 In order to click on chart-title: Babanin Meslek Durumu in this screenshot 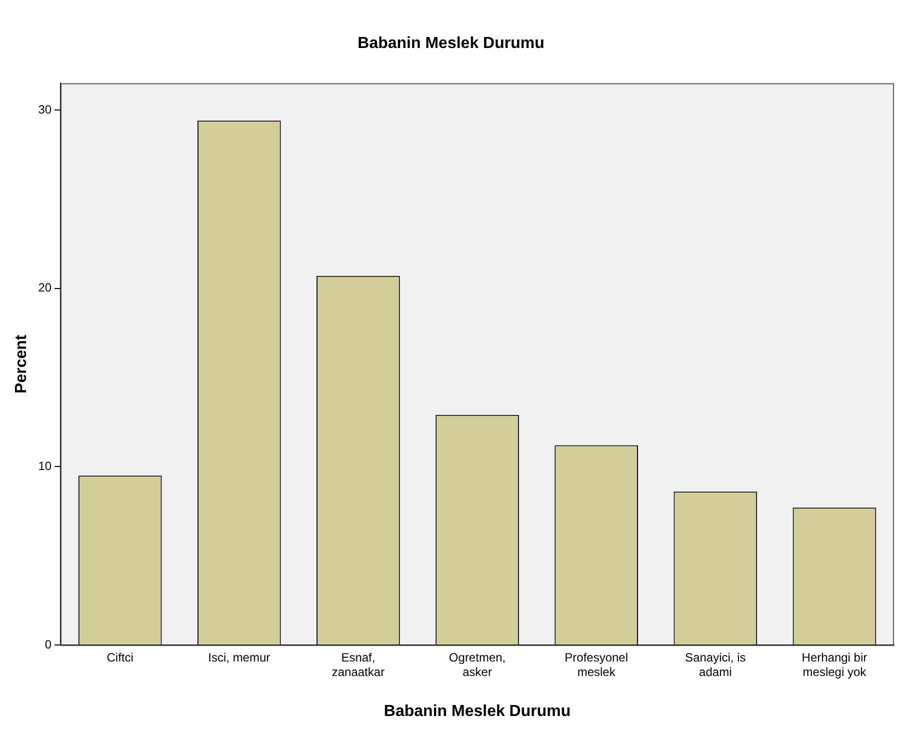, I will do `click(451, 43)`.